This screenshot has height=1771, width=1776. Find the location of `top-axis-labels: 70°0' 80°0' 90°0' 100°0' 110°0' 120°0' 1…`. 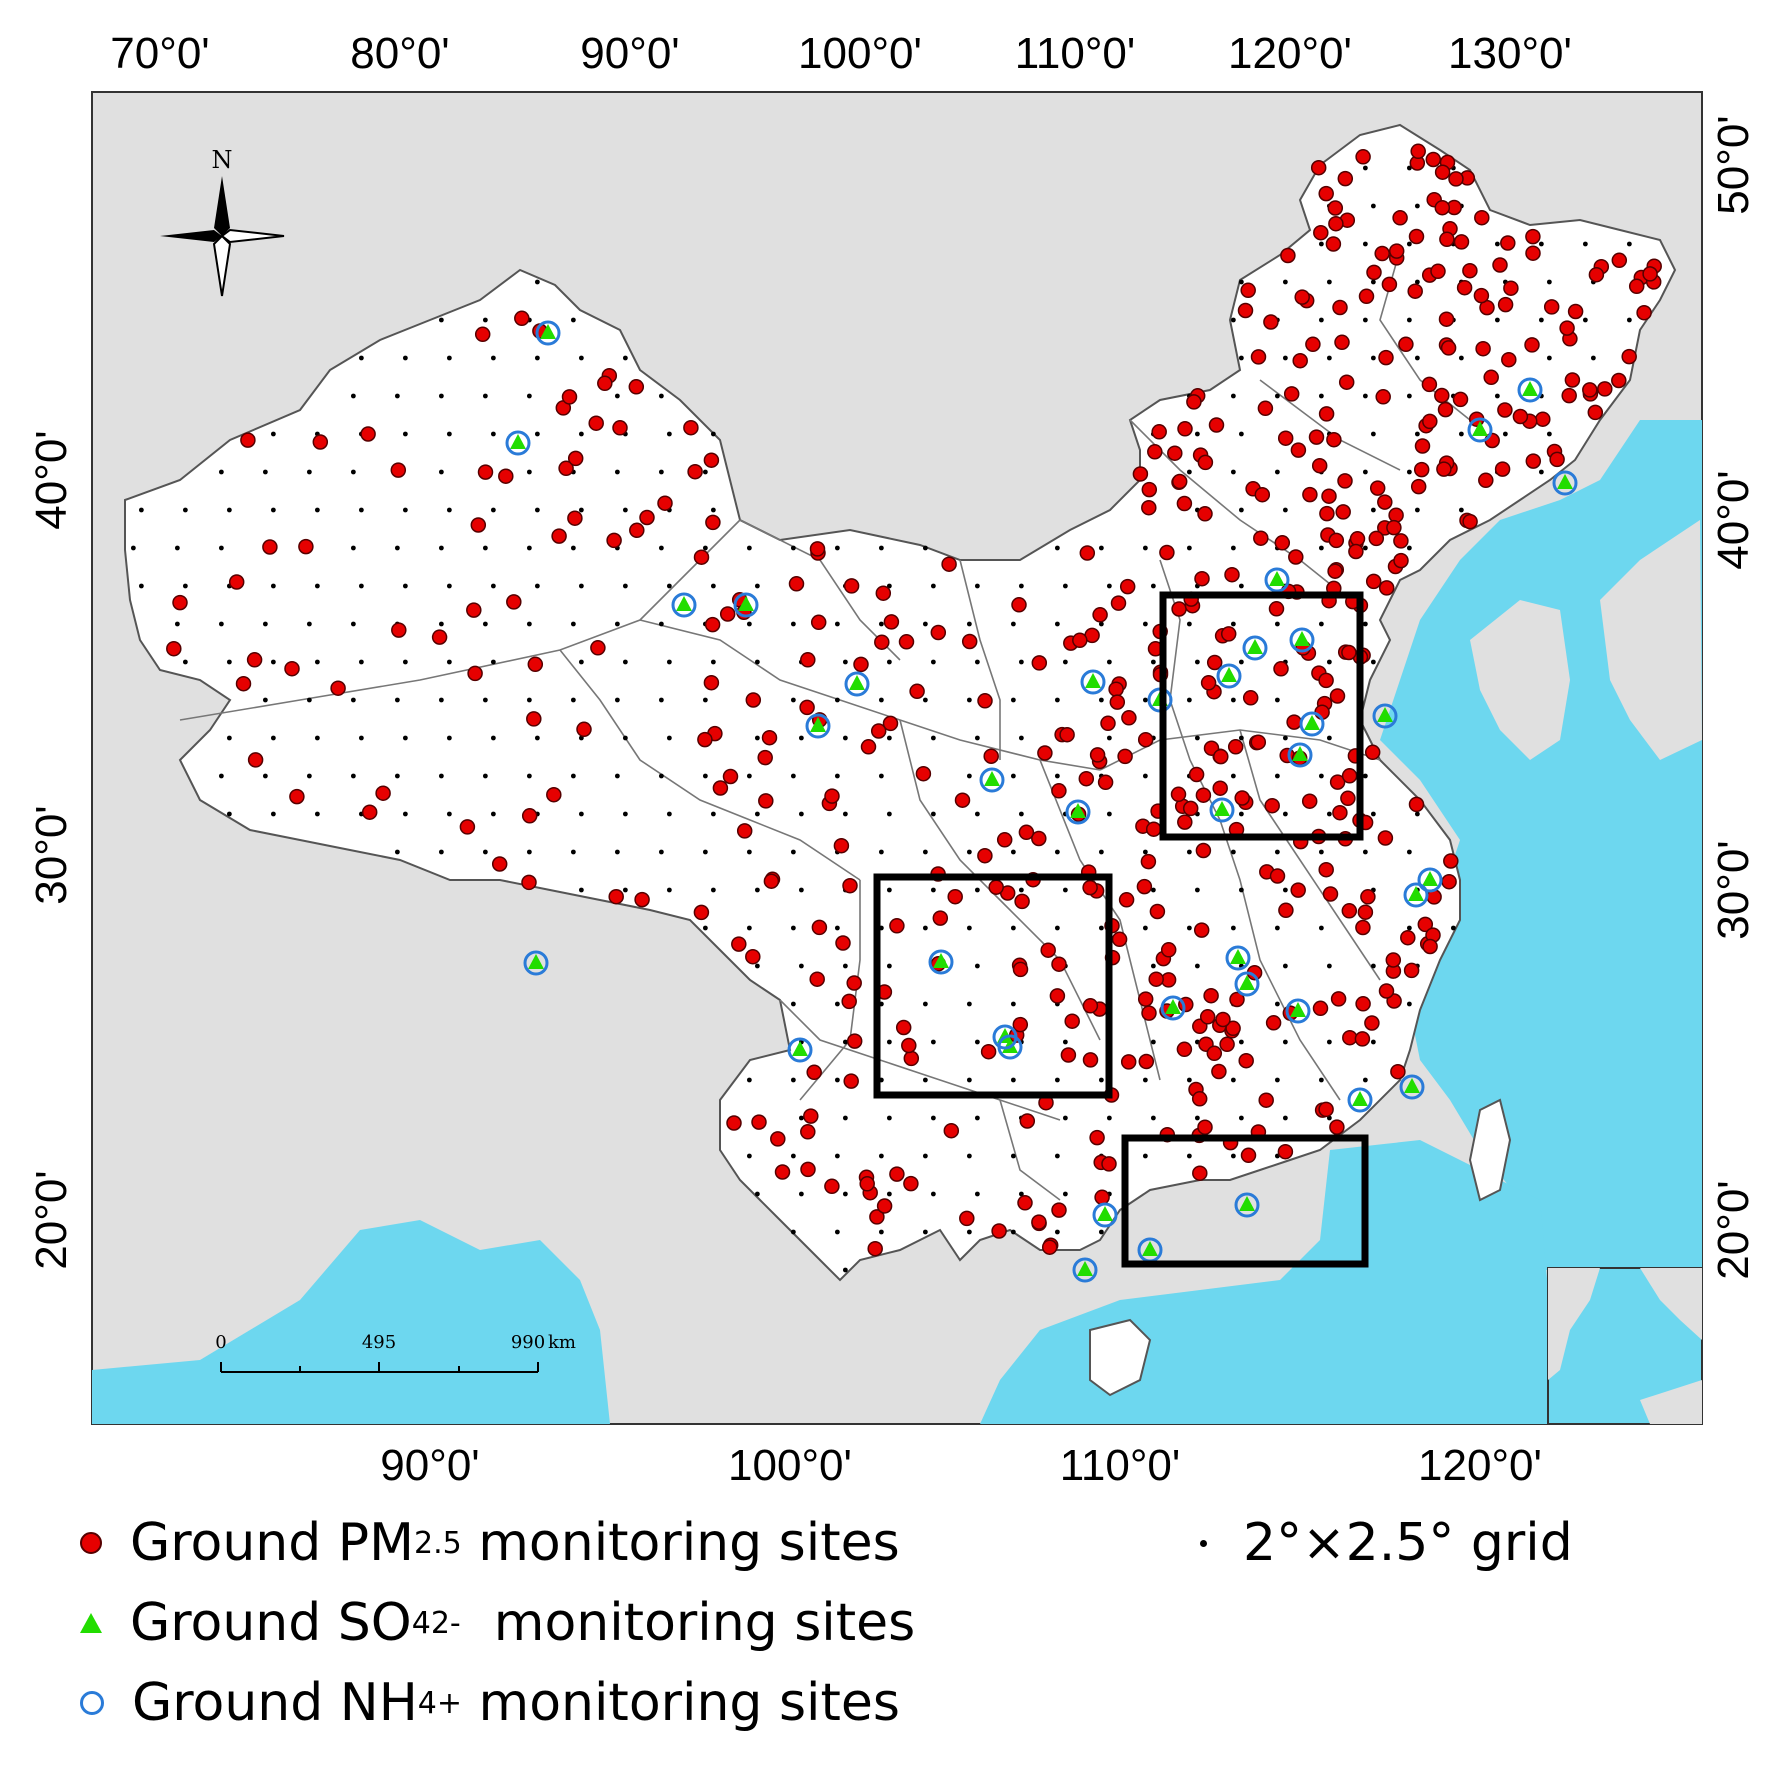

top-axis-labels: 70°0' 80°0' 90°0' 100°0' 110°0' 120°0' 1… is located at coordinates (841, 53).